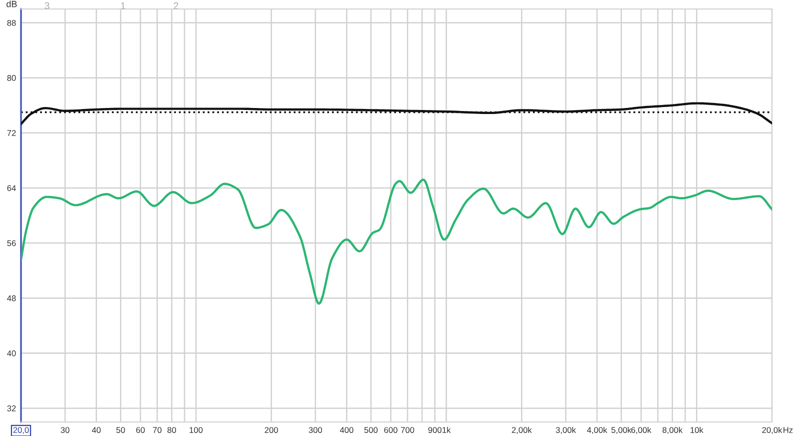 Image resolution: width=800 pixels, height=436 pixels. Describe the element at coordinates (171, 430) in the screenshot. I see `x-tick-label: 80` at that location.